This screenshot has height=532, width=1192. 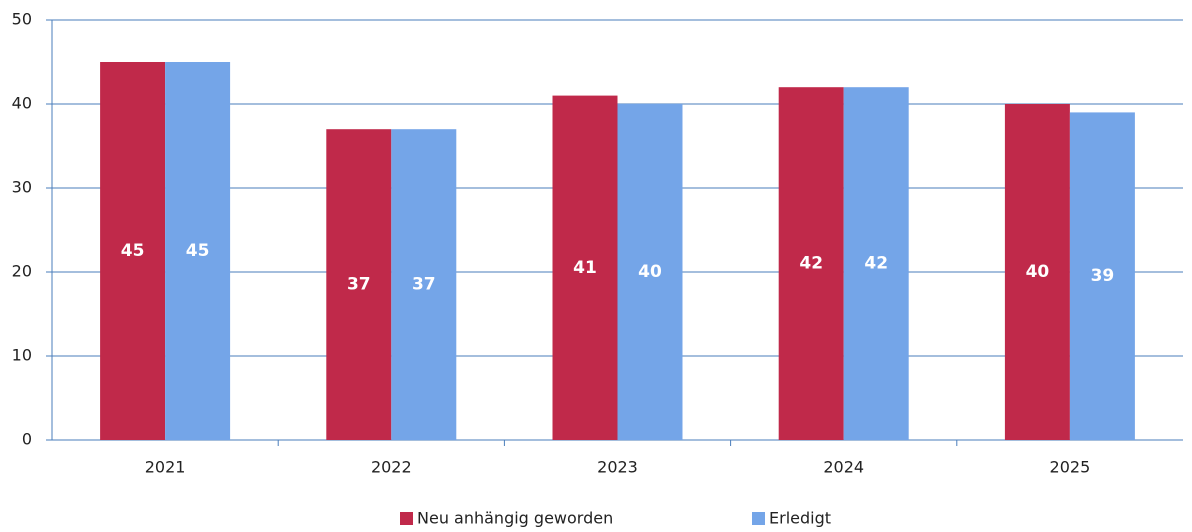 What do you see at coordinates (165, 467) in the screenshot?
I see `x-tick-label: 2021` at bounding box center [165, 467].